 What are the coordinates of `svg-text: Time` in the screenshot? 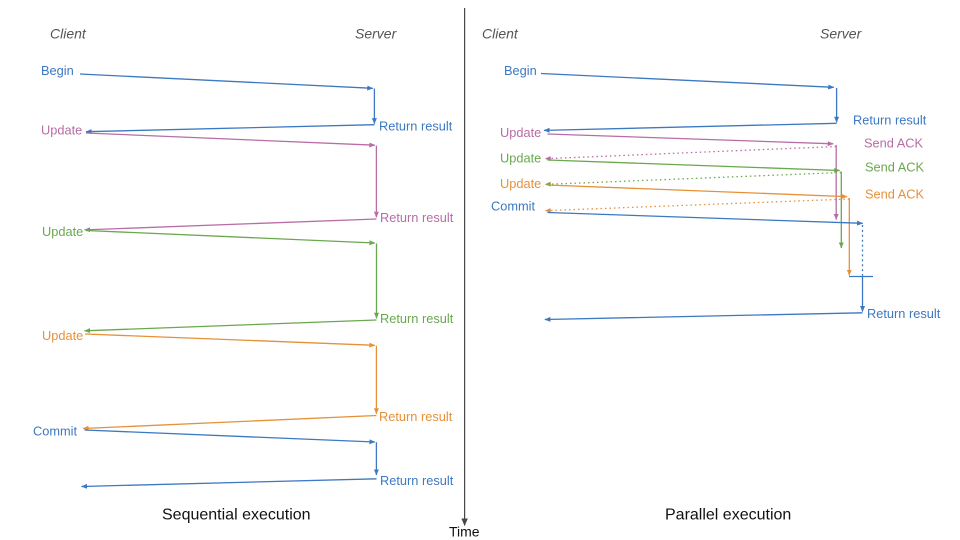 It's located at (464, 532).